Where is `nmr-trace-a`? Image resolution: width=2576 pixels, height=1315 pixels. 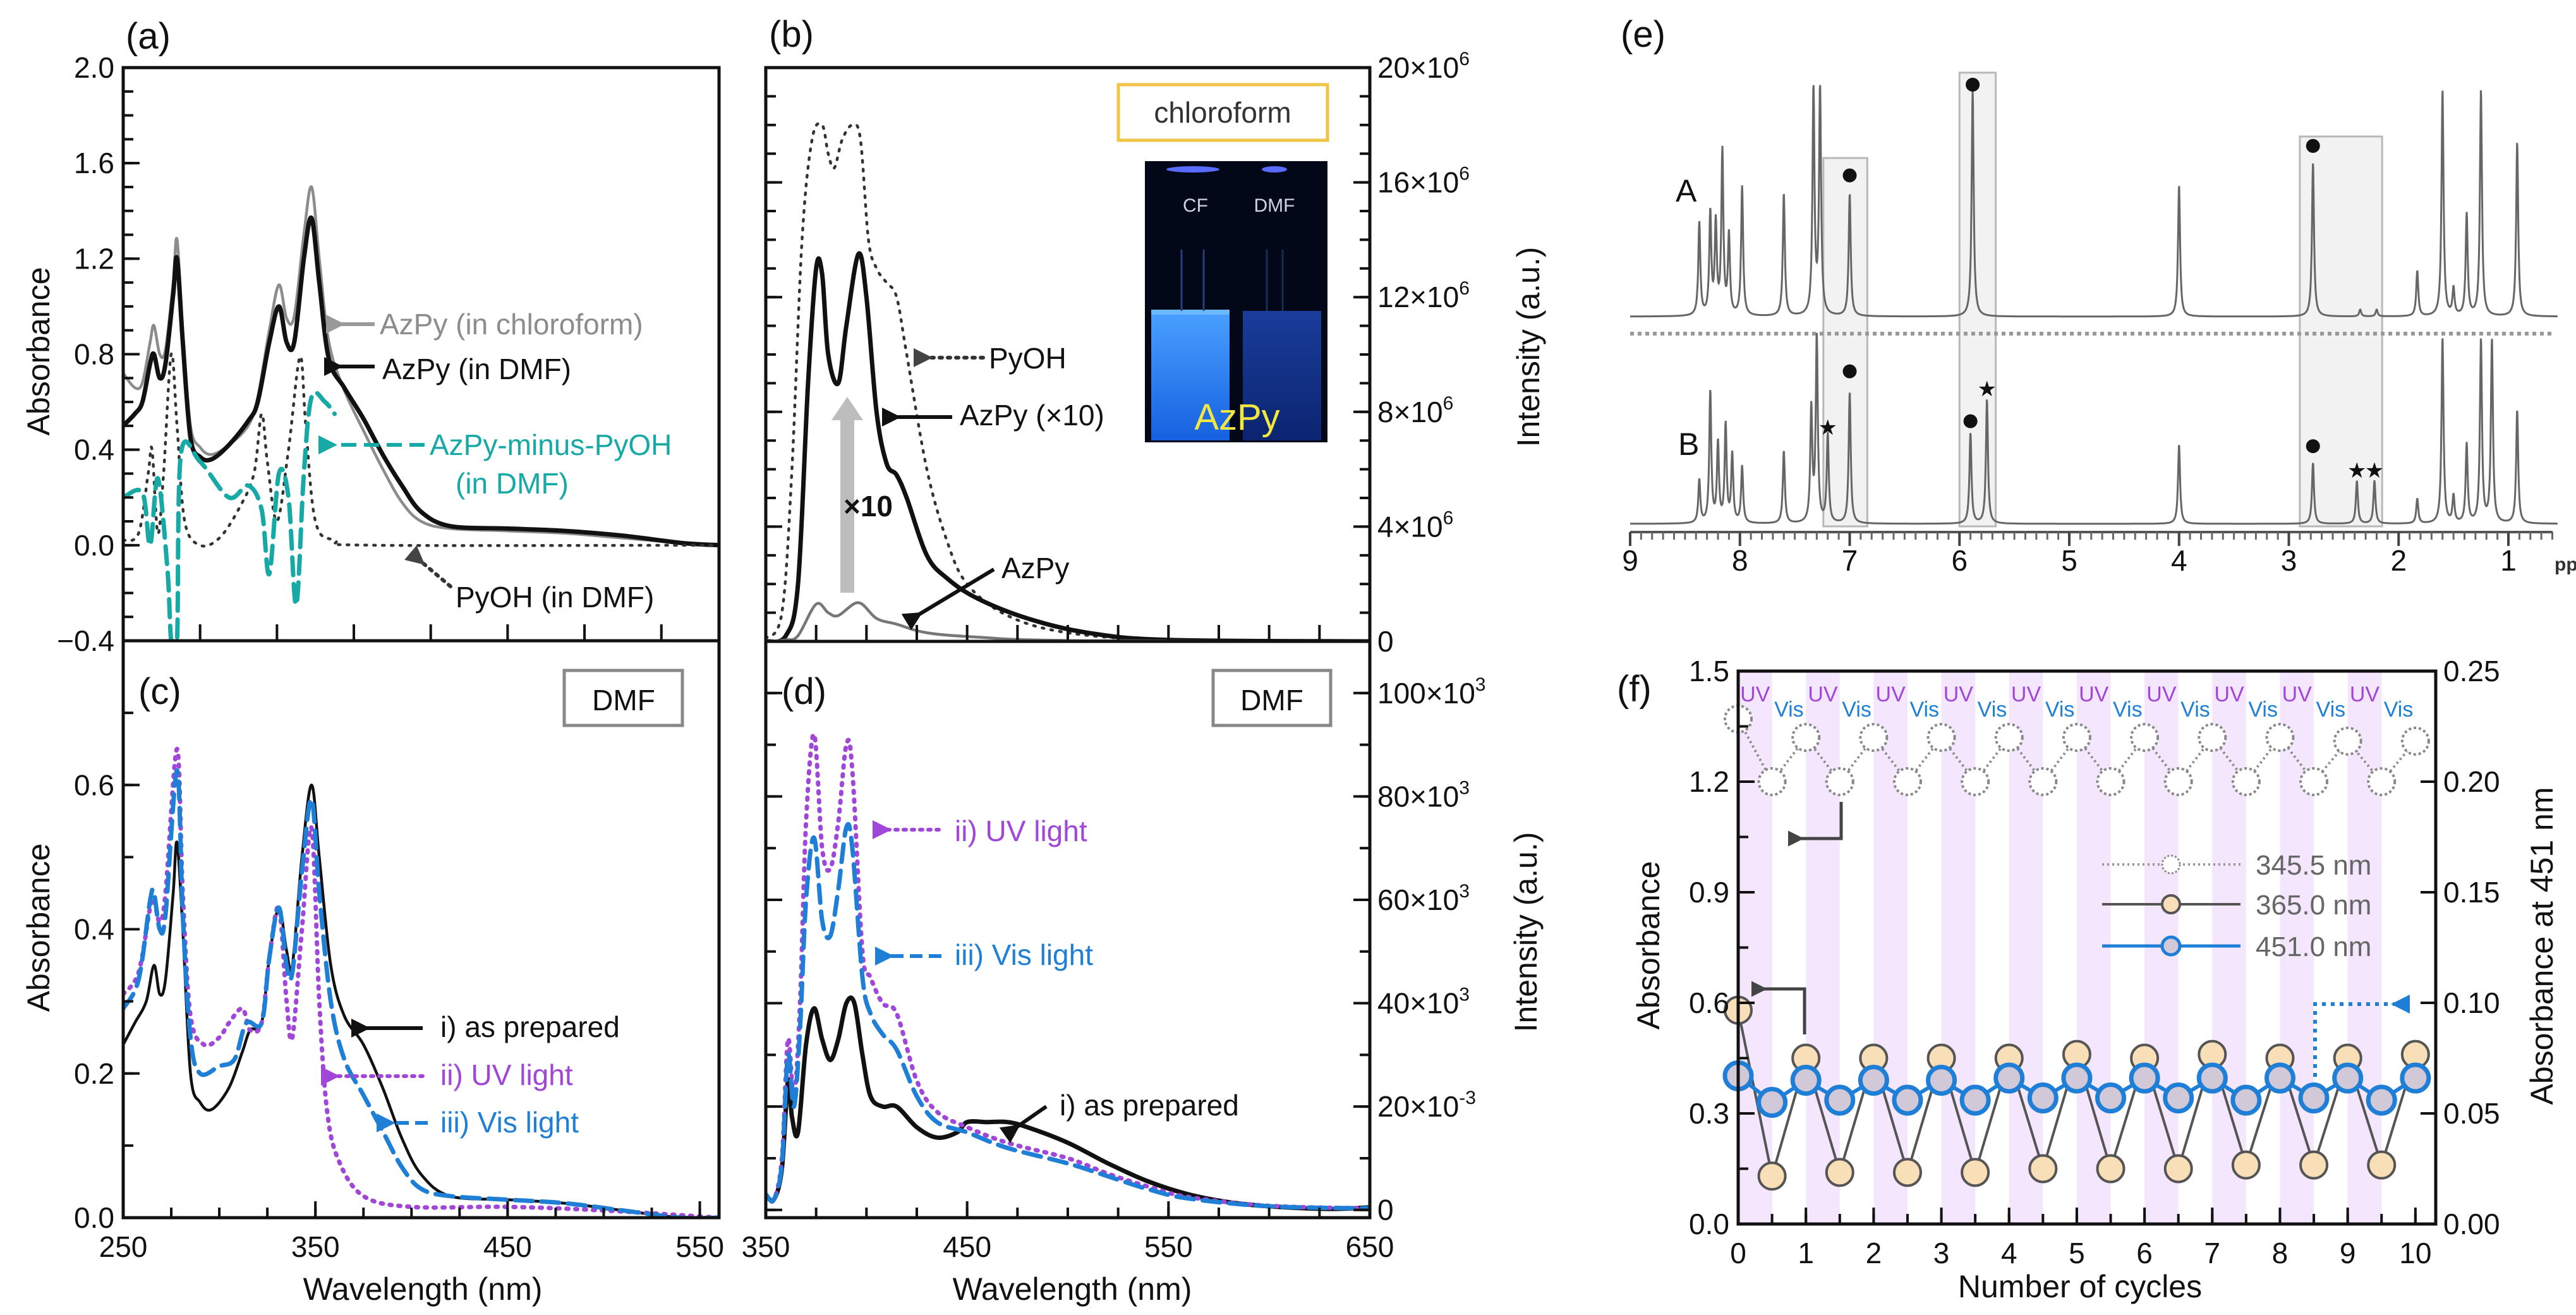 nmr-trace-a is located at coordinates (2094, 201).